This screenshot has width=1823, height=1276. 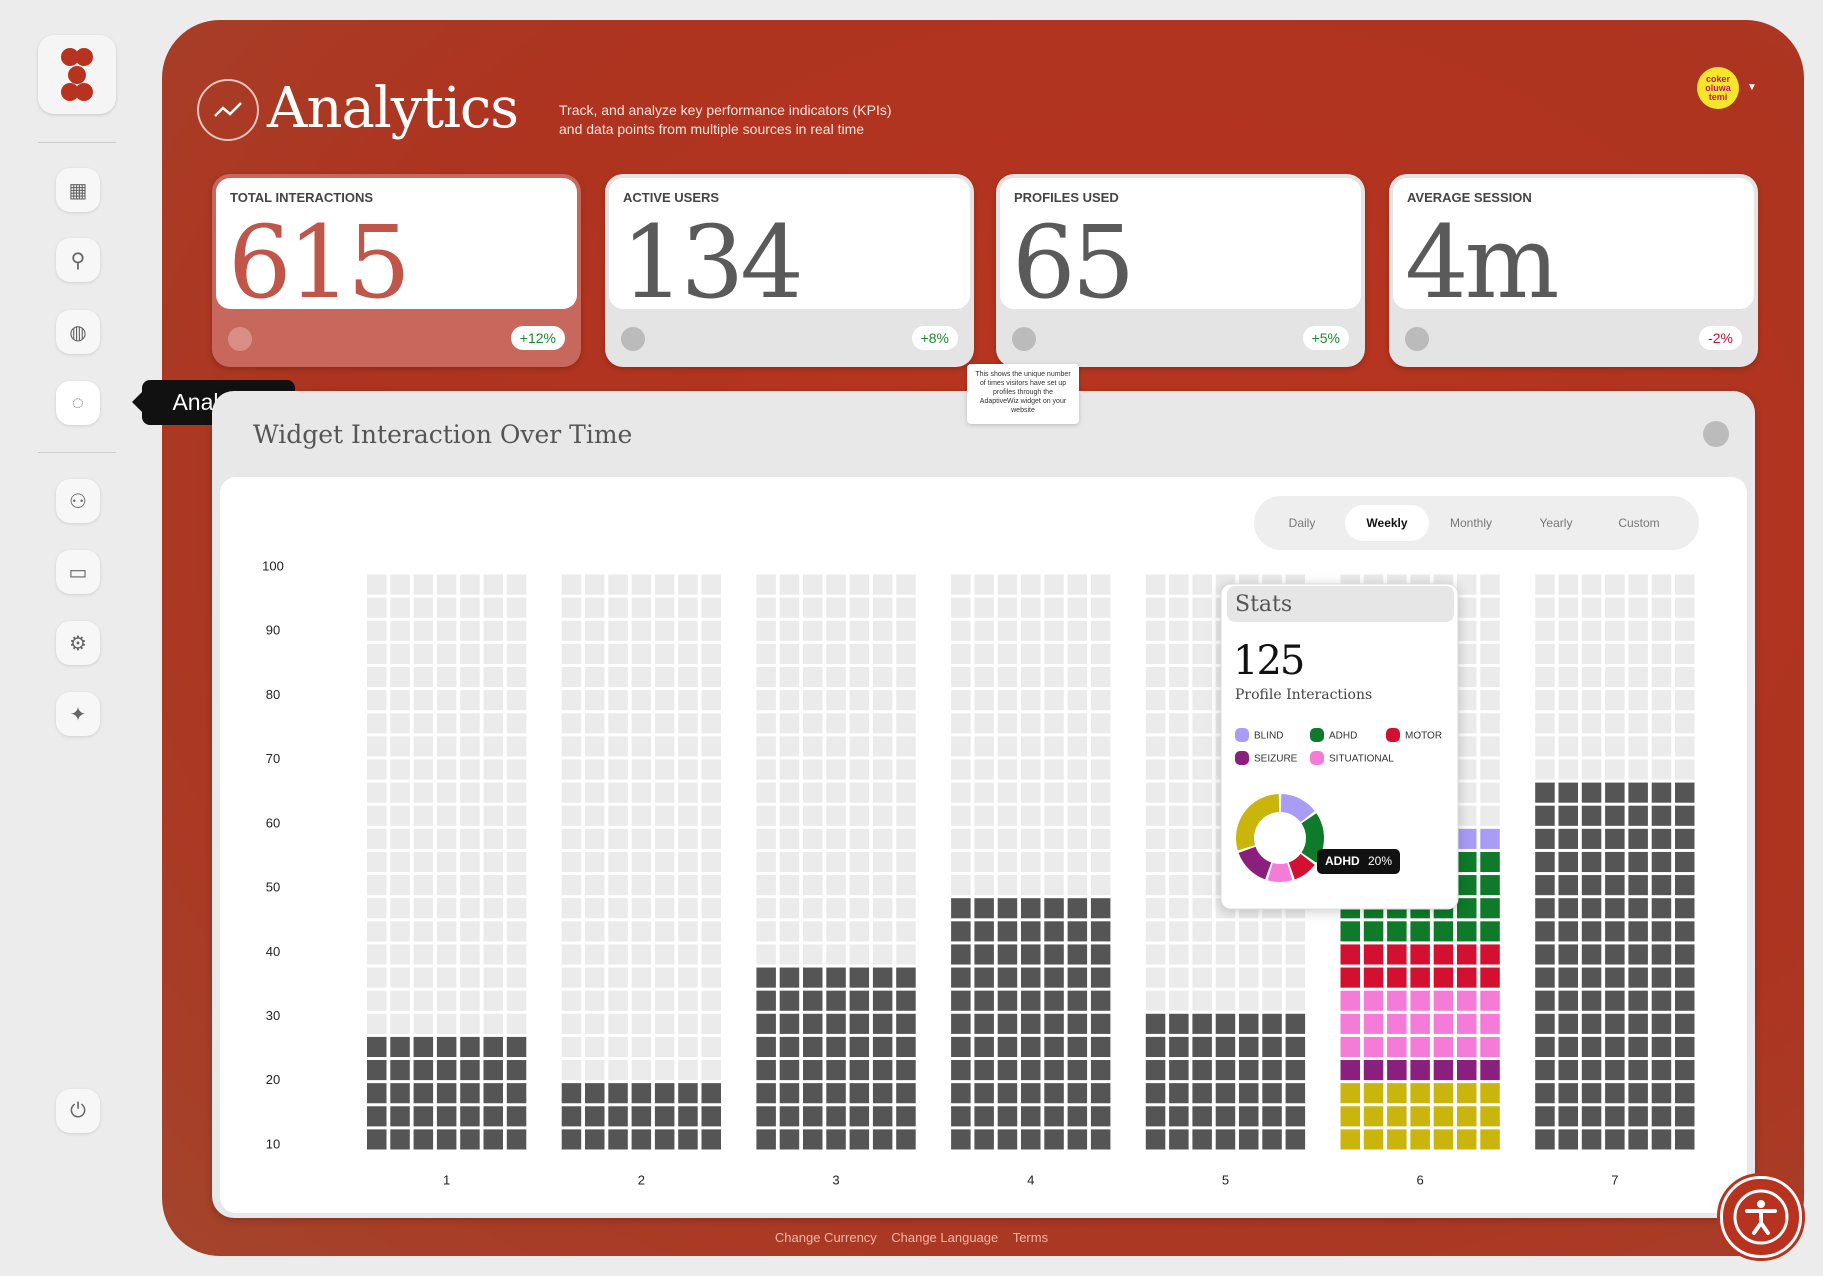 I want to click on footer-link: Terms, so click(x=1030, y=1237).